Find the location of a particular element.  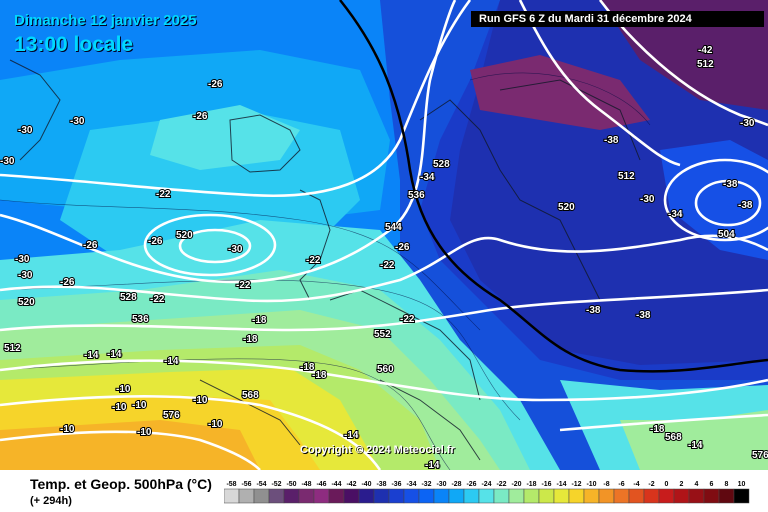

legend-label: -40 is located at coordinates (366, 484).